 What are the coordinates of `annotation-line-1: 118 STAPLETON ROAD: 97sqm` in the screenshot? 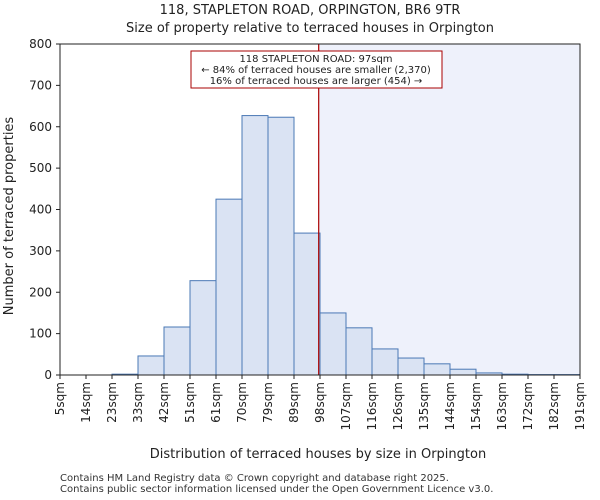 It's located at (315, 59).